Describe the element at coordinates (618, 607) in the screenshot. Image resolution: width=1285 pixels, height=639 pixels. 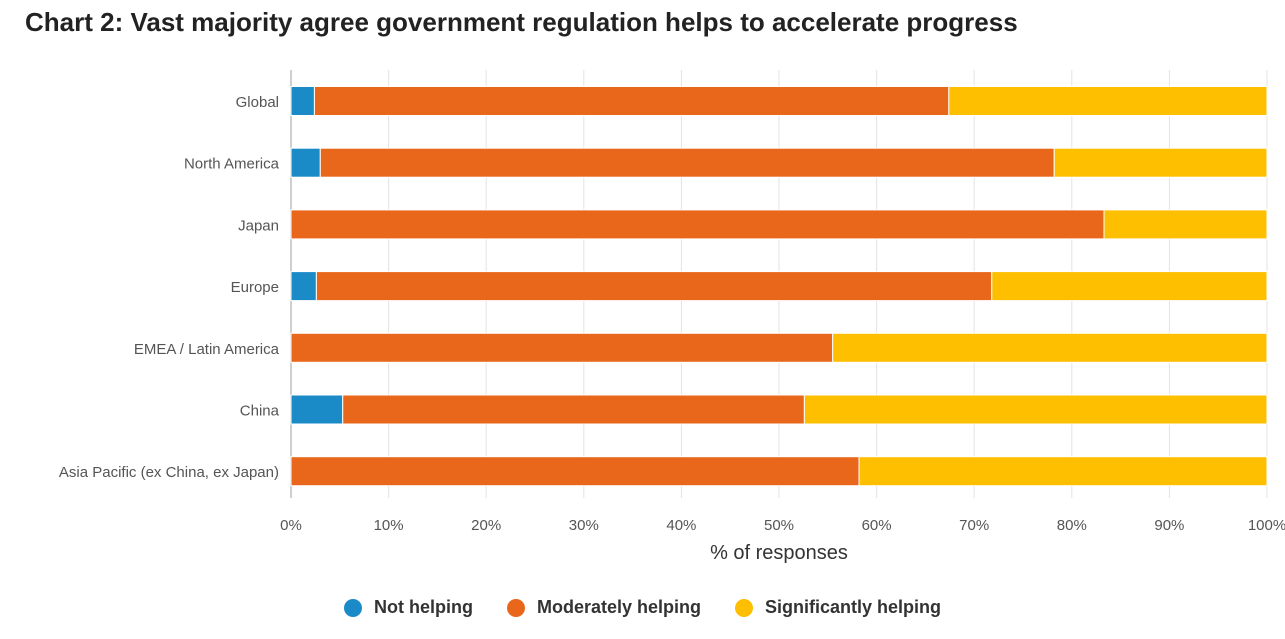
I see `legend-label: Moderately helping` at that location.